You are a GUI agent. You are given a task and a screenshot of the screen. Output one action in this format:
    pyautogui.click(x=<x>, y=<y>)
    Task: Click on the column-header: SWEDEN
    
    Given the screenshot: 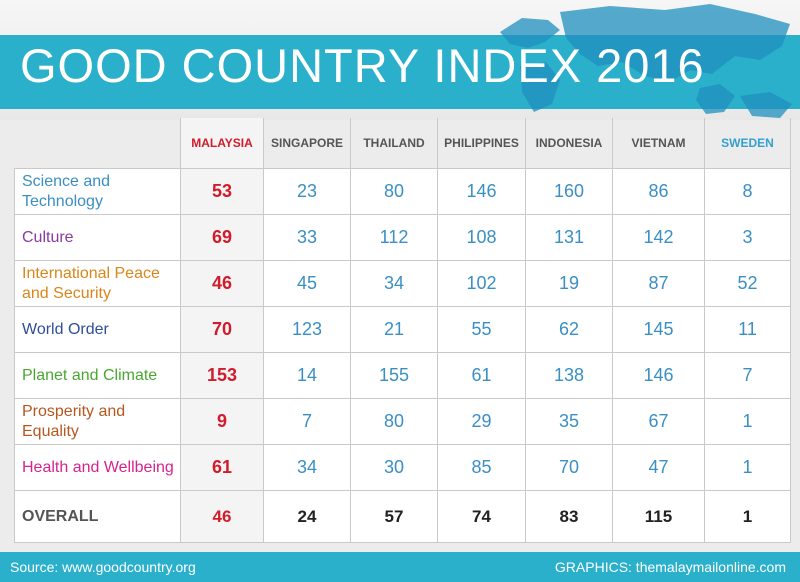 What is the action you would take?
    pyautogui.click(x=747, y=143)
    